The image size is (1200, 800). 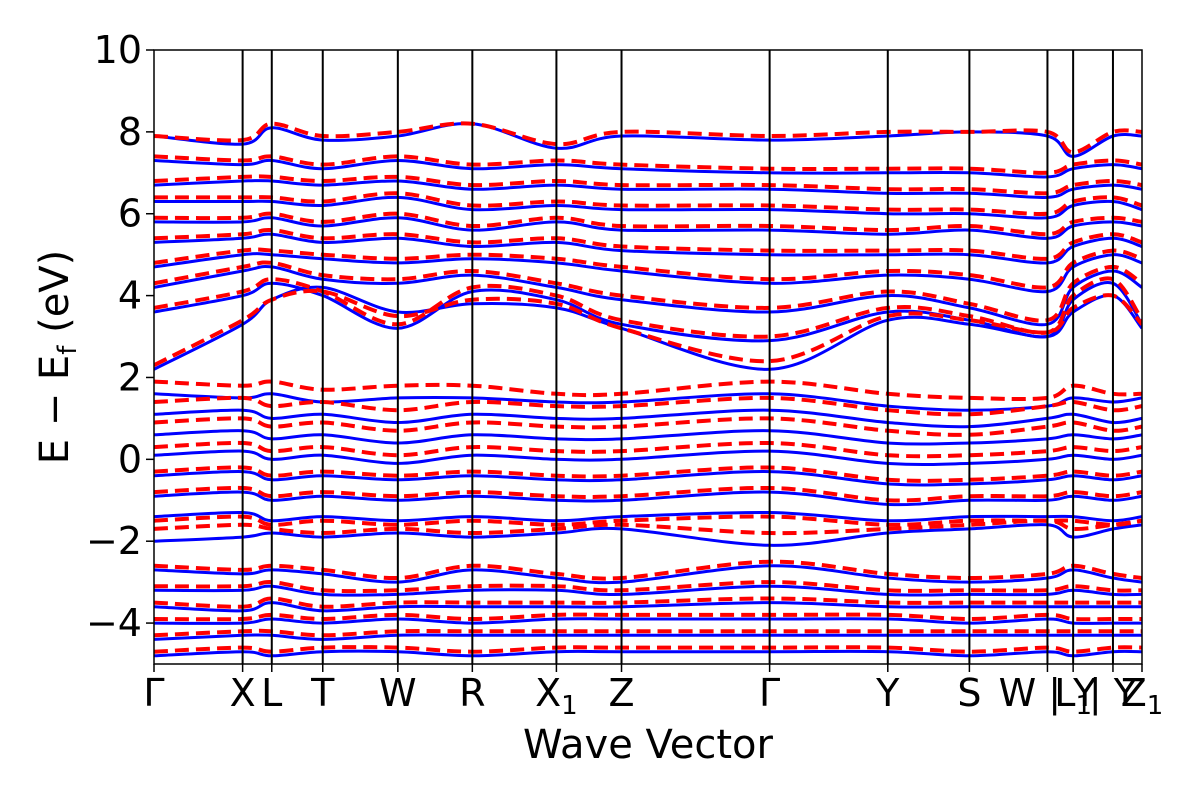 What do you see at coordinates (130, 132) in the screenshot?
I see `y-tick-label: 8` at bounding box center [130, 132].